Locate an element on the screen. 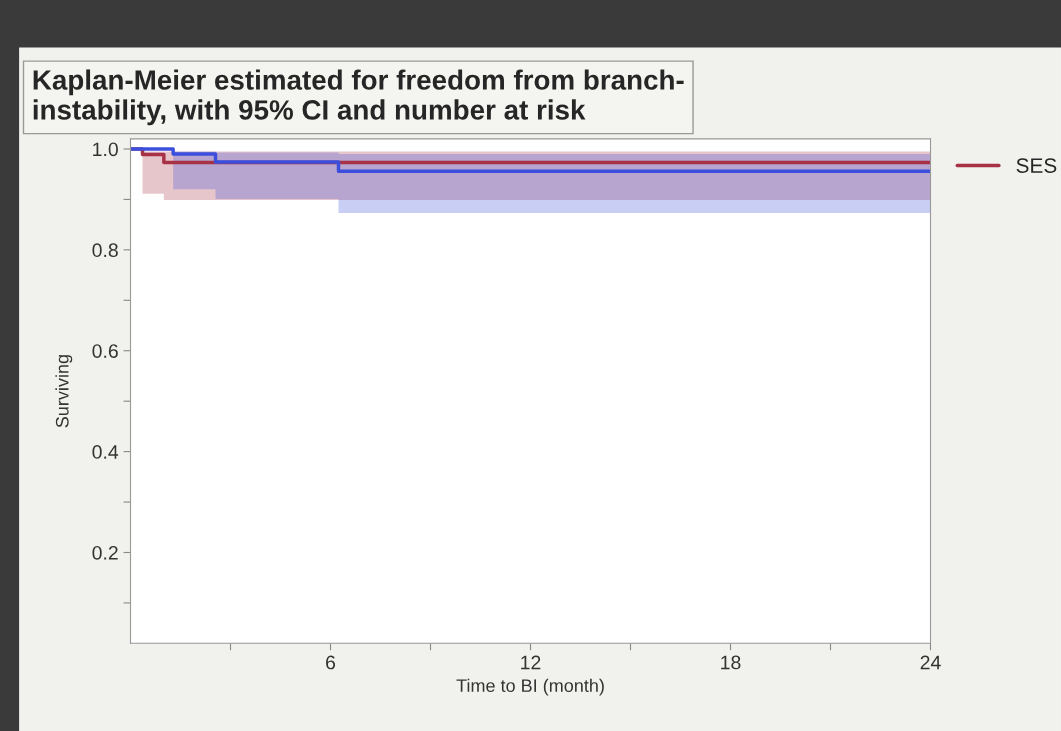 The width and height of the screenshot is (1061, 731). y-tick-label: 0.2 is located at coordinates (105, 552).